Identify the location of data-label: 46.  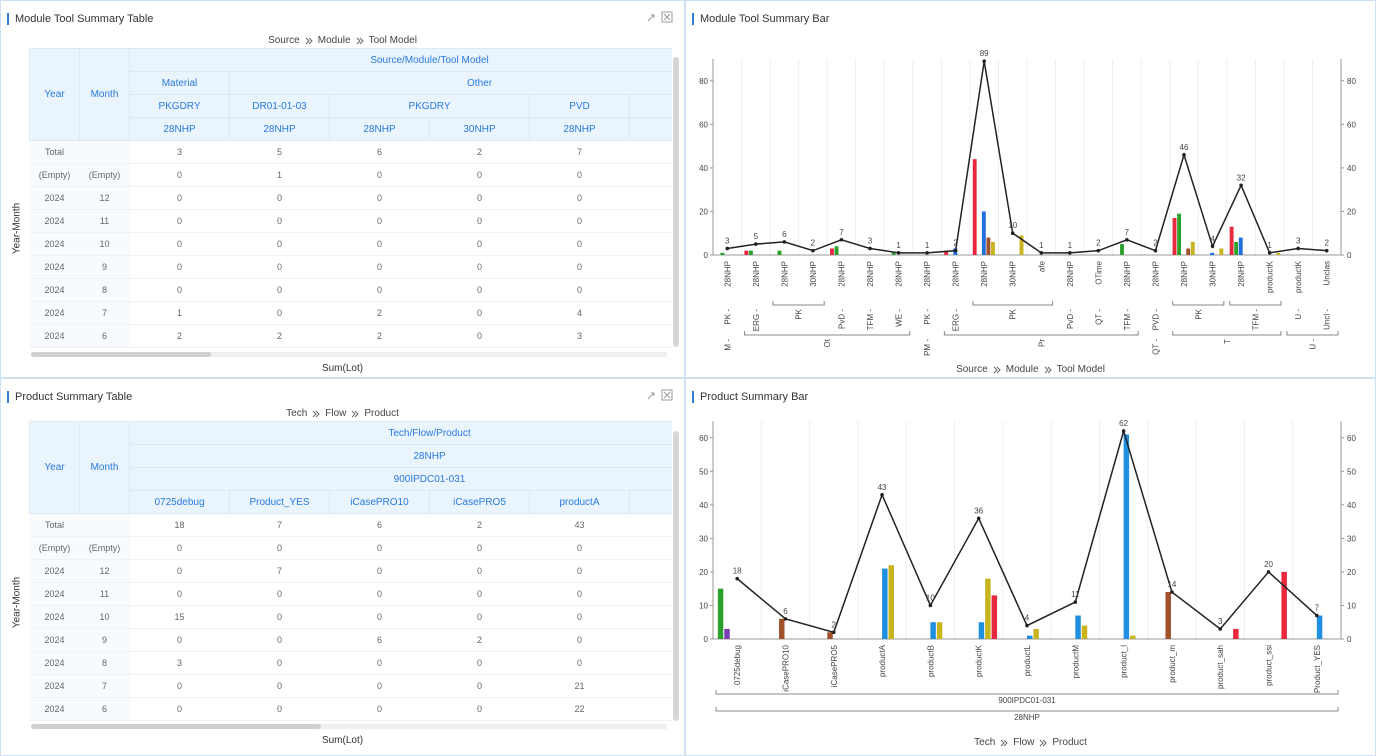
(1184, 147).